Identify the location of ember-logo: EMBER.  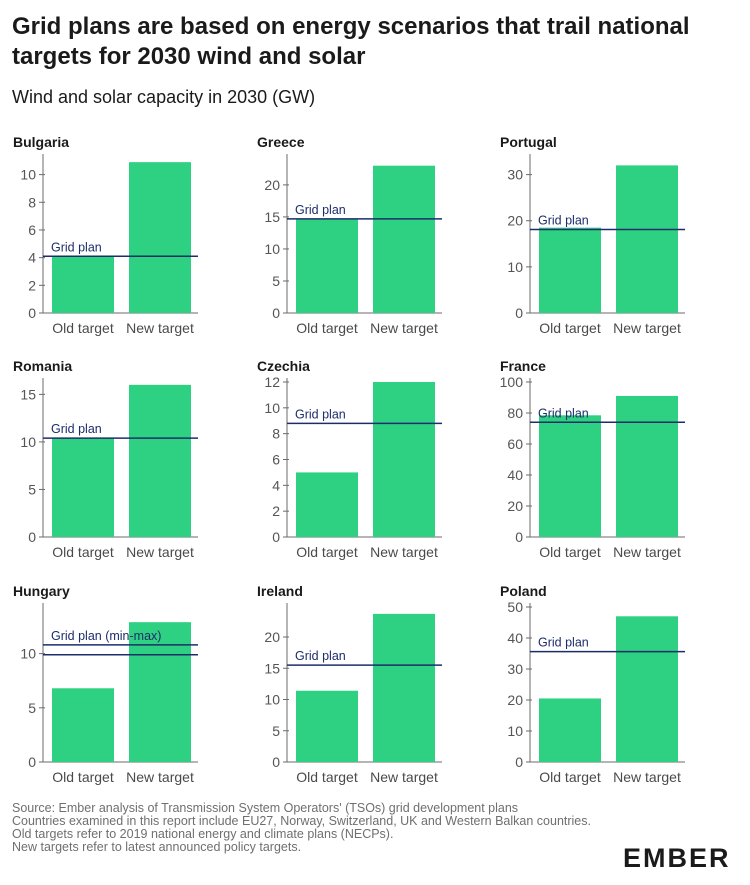
(677, 858).